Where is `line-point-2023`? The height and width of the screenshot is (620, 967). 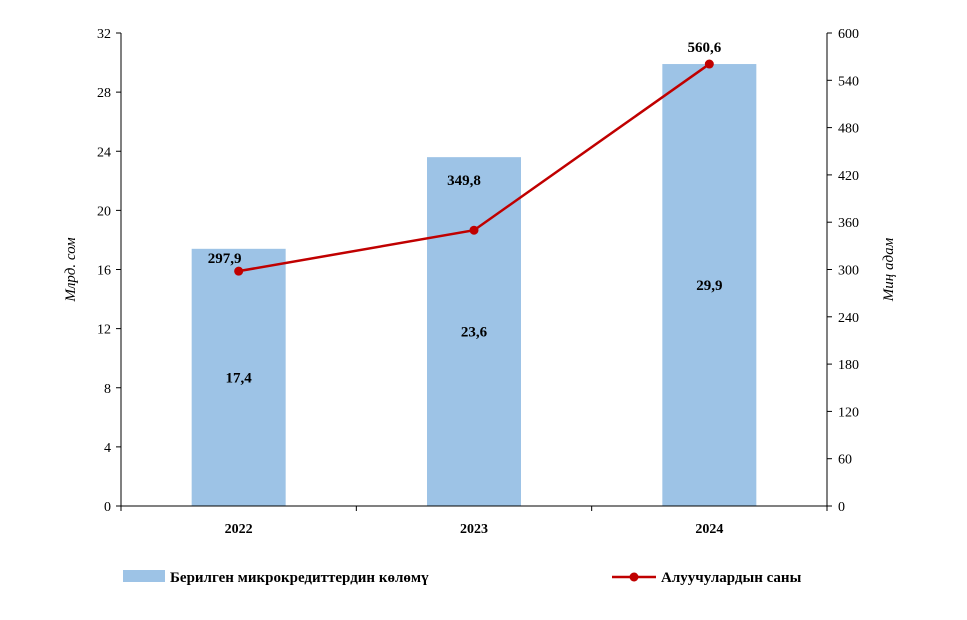 line-point-2023 is located at coordinates (474, 230).